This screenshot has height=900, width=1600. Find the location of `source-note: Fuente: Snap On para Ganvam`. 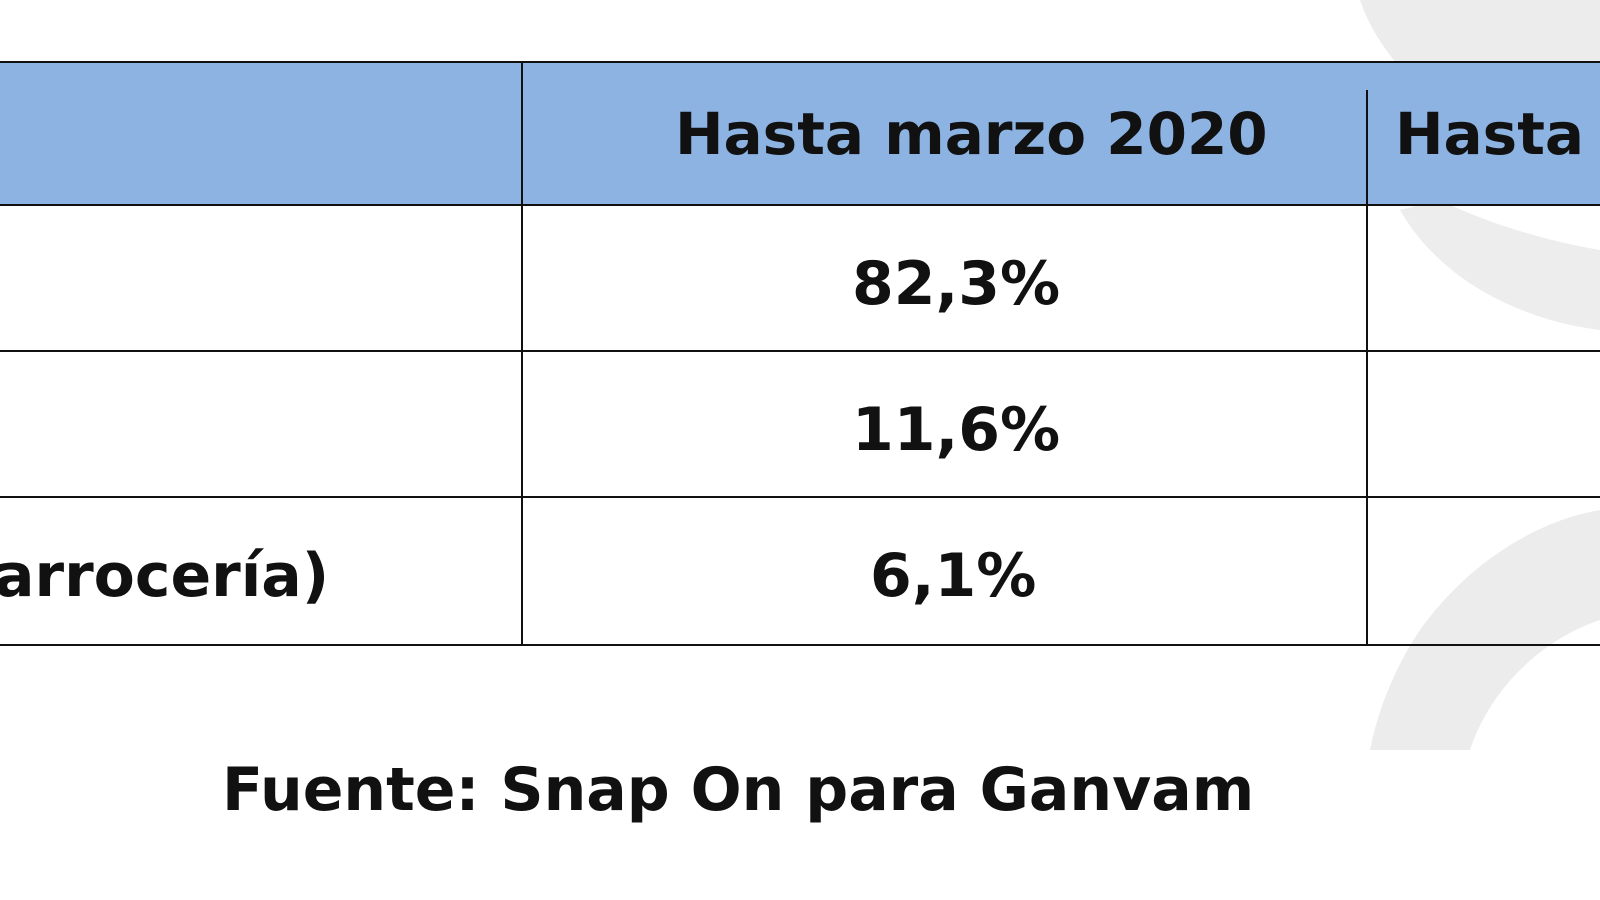

source-note: Fuente: Snap On para Ganvam is located at coordinates (738, 790).